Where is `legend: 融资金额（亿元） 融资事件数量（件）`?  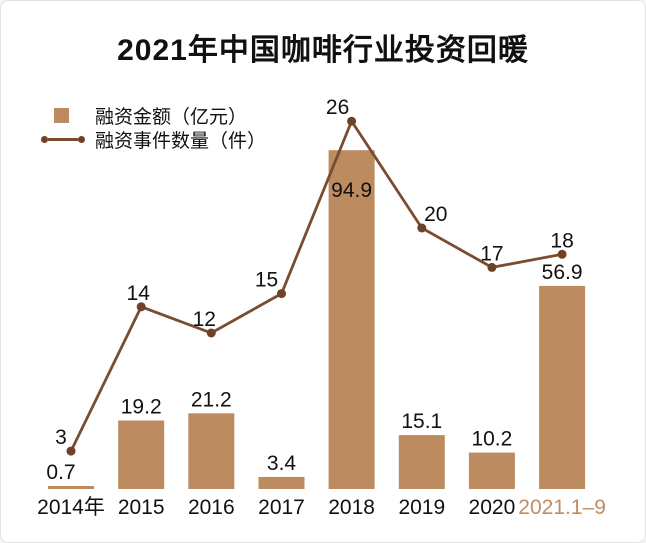 legend: 融资金额（亿元） 融资事件数量（件） is located at coordinates (154, 127).